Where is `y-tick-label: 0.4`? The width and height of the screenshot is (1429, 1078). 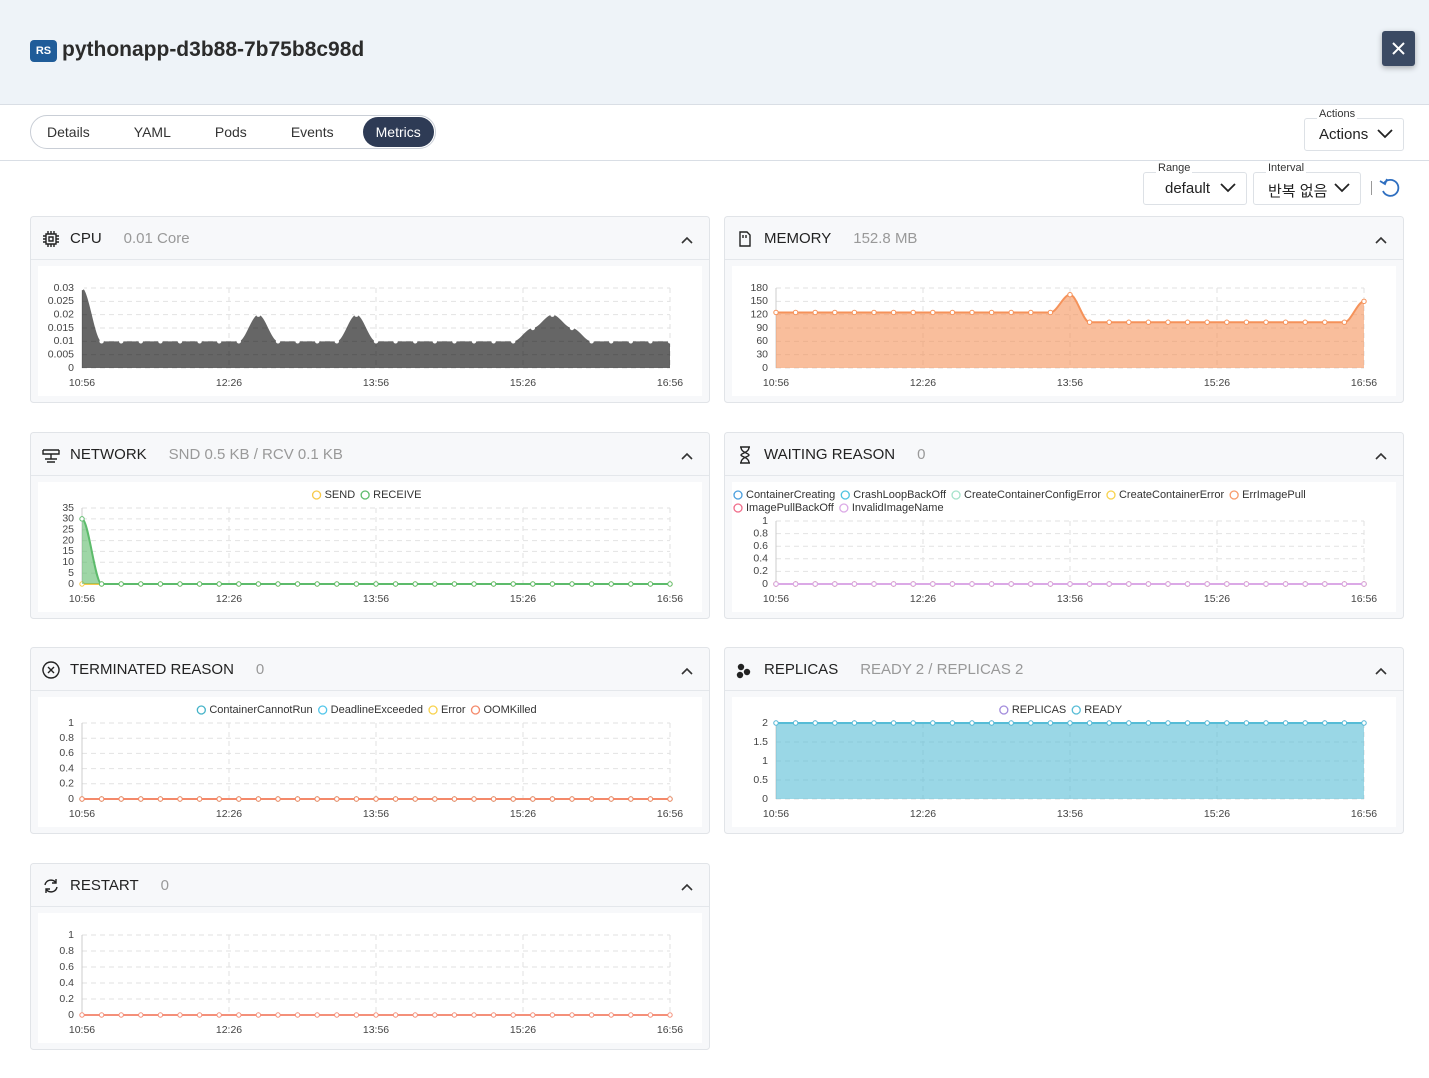
y-tick-label: 0.4 is located at coordinates (760, 559).